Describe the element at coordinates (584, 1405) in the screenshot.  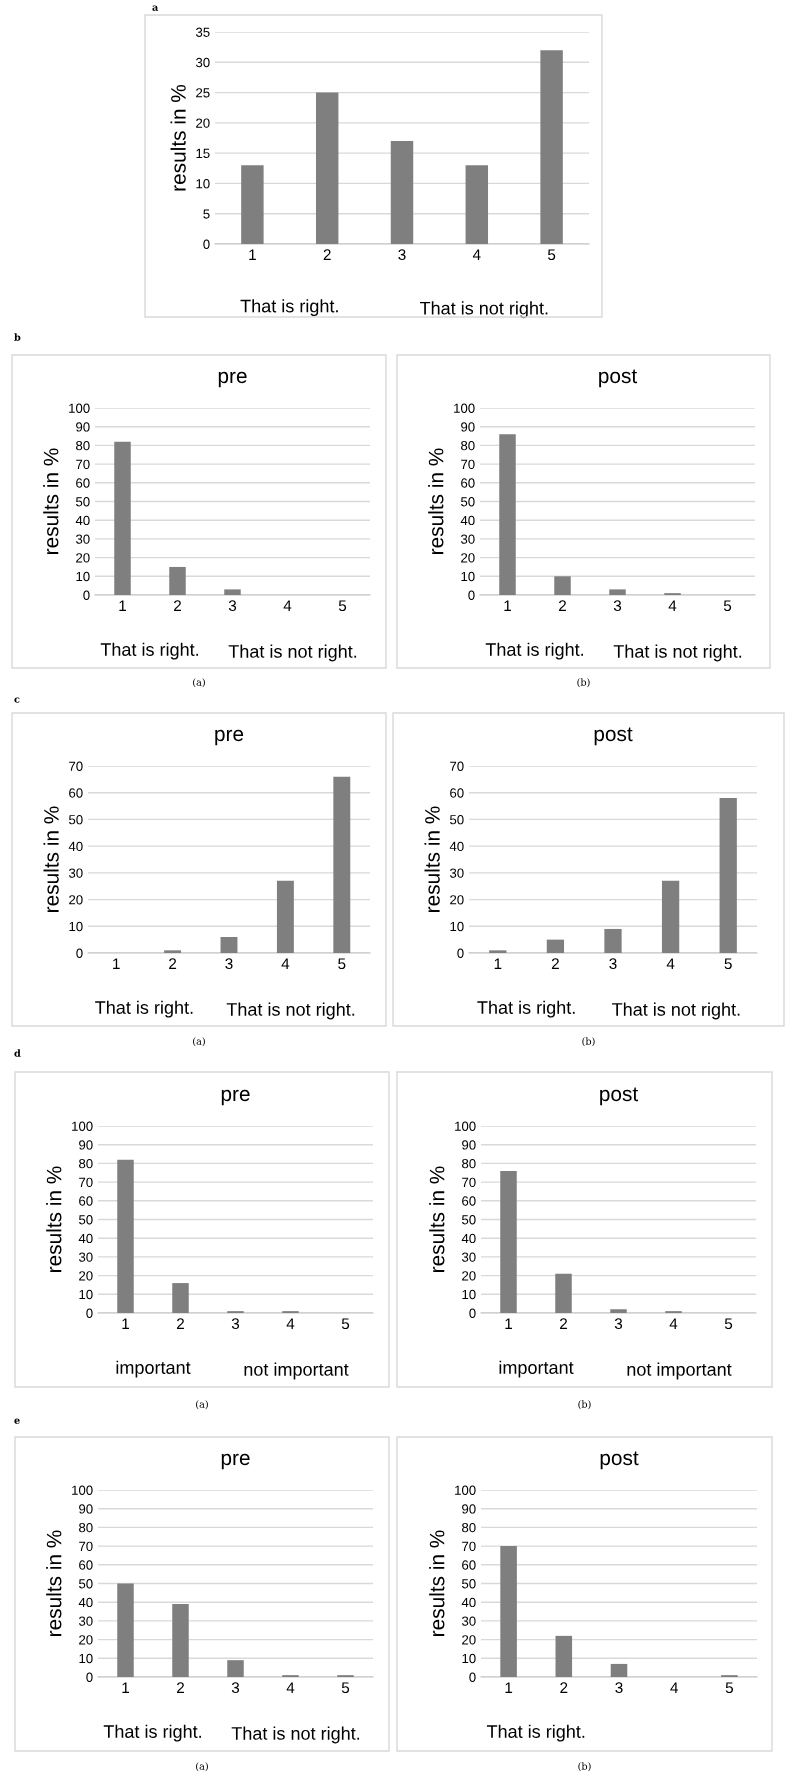
I see `text: (b)` at that location.